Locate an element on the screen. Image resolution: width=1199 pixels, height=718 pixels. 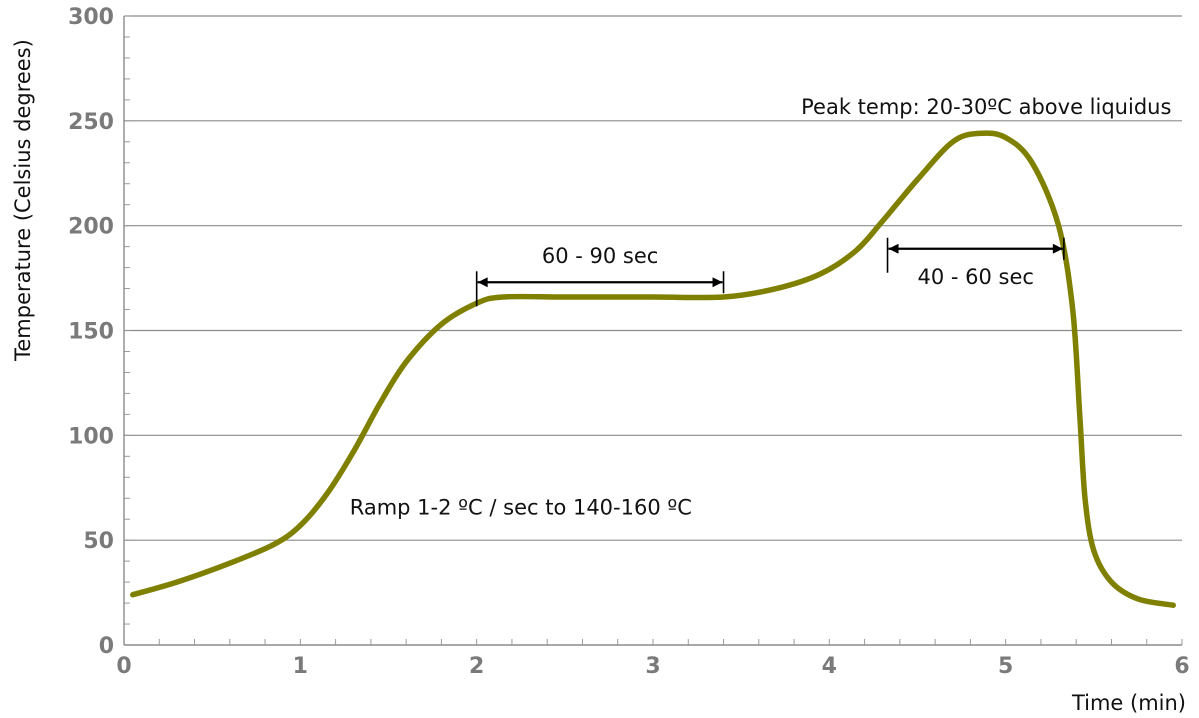
y-tick-label: 0 is located at coordinates (106, 646).